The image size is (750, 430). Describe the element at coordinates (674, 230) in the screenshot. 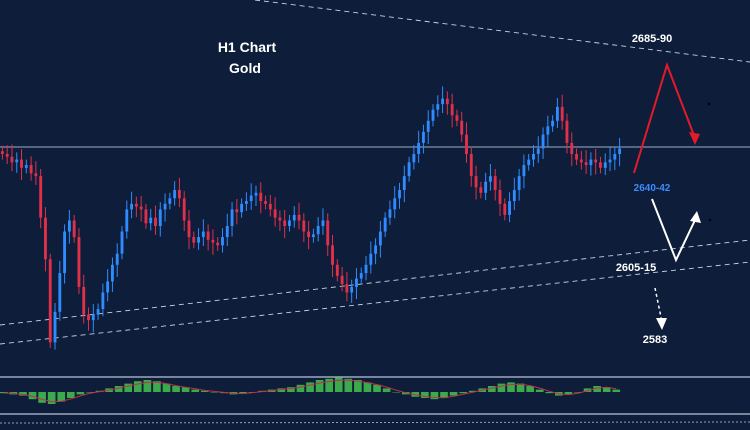

I see `bearish-arrow-path` at that location.